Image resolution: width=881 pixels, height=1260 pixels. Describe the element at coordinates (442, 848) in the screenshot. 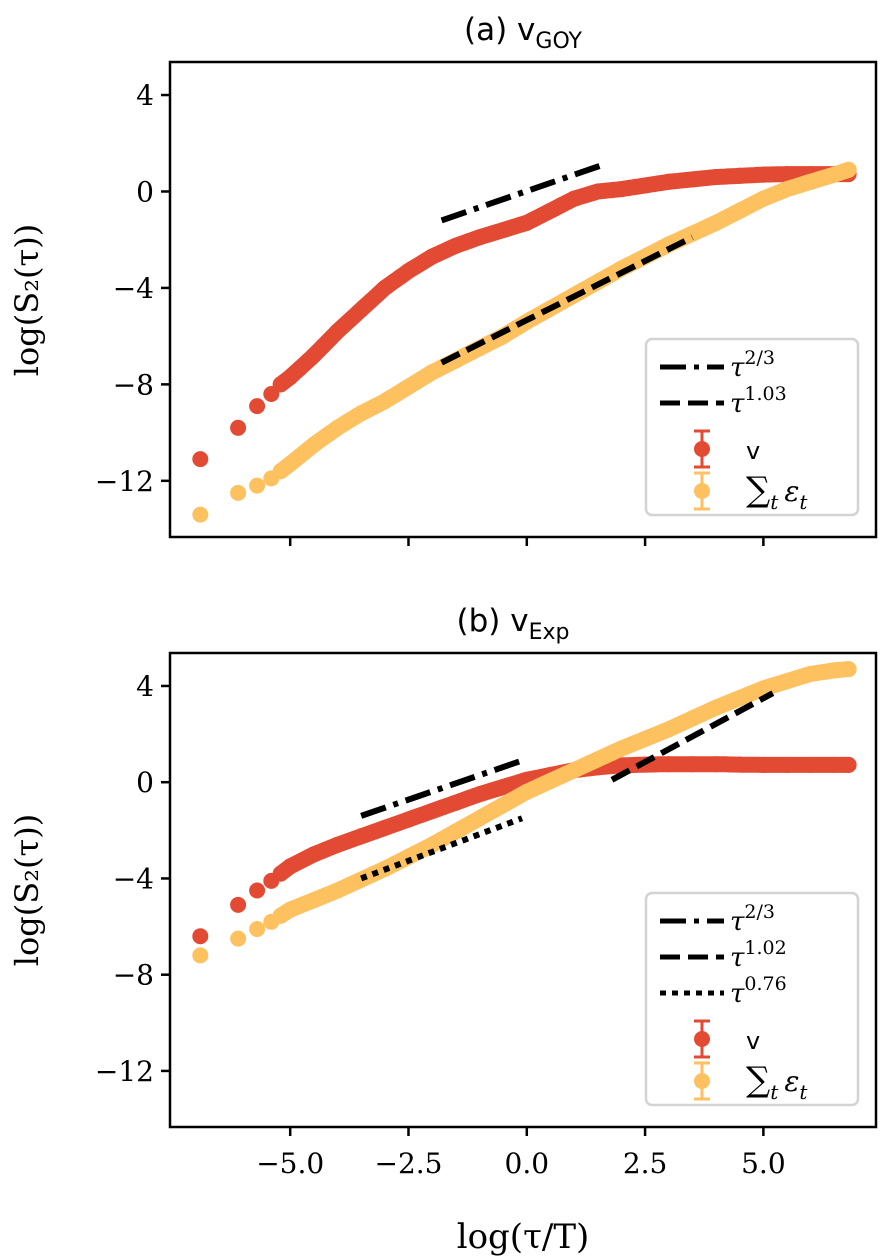

I see `reference-line-dotted` at that location.